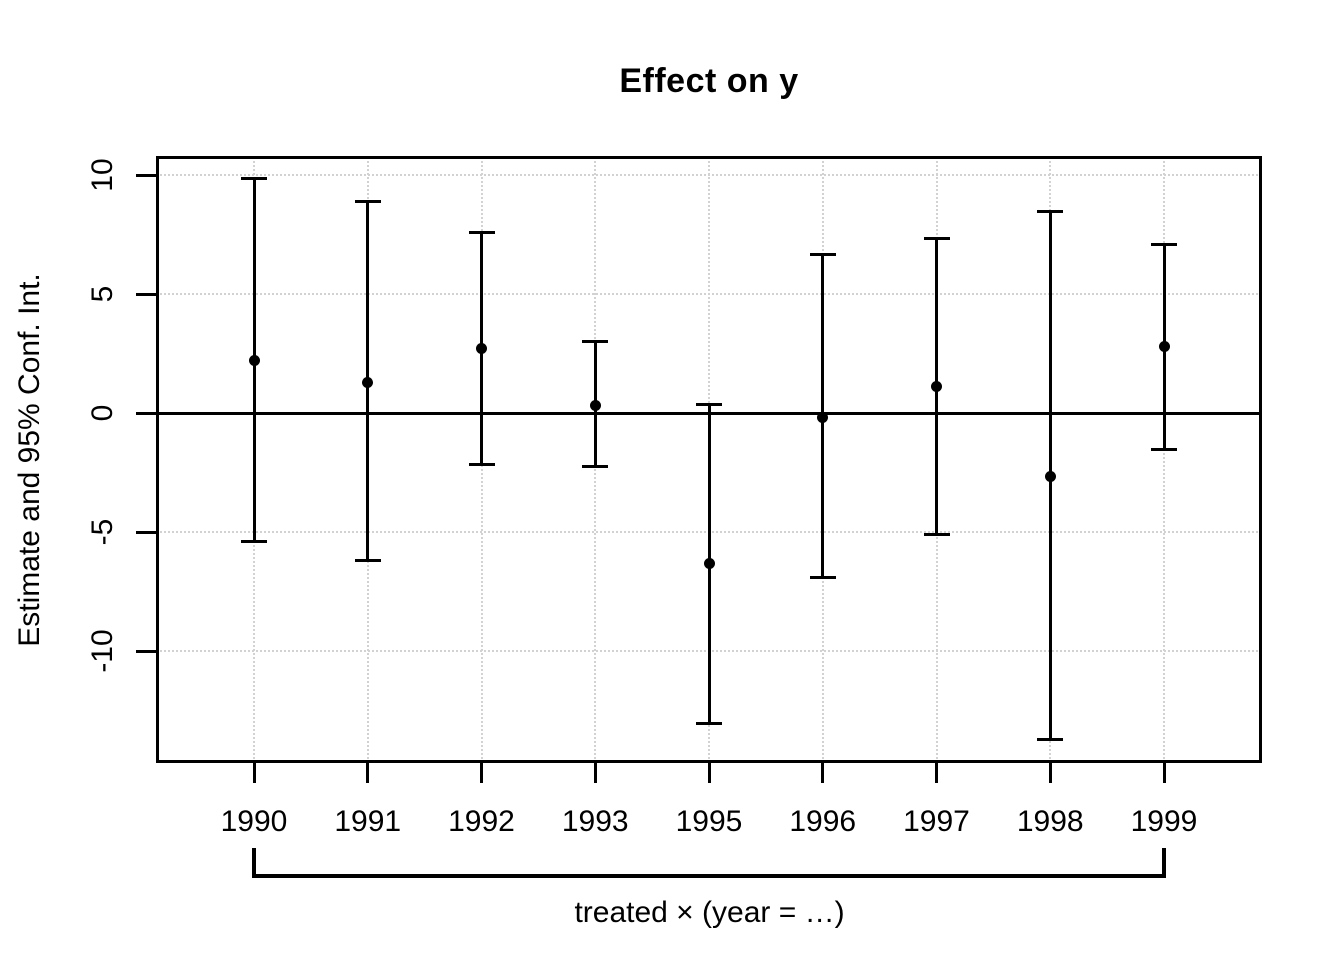  Describe the element at coordinates (1050, 739) in the screenshot. I see `error-bar-cap-lower-1998` at that location.